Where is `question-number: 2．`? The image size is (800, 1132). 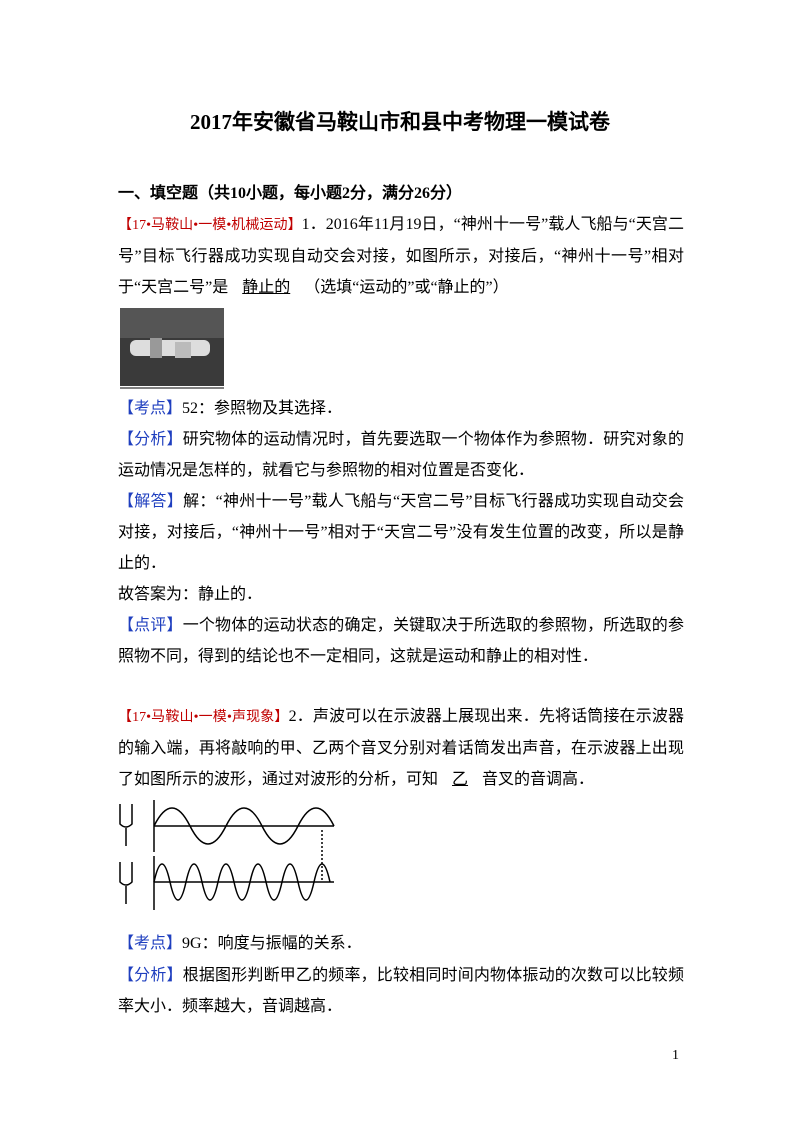 question-number: 2． is located at coordinates (300, 716).